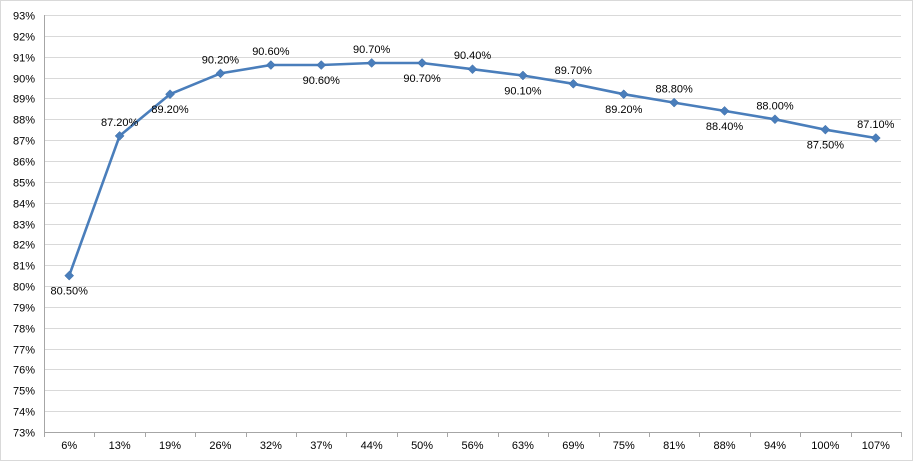 The width and height of the screenshot is (913, 461). Describe the element at coordinates (24, 309) in the screenshot. I see `y-tick-label: 79%` at that location.